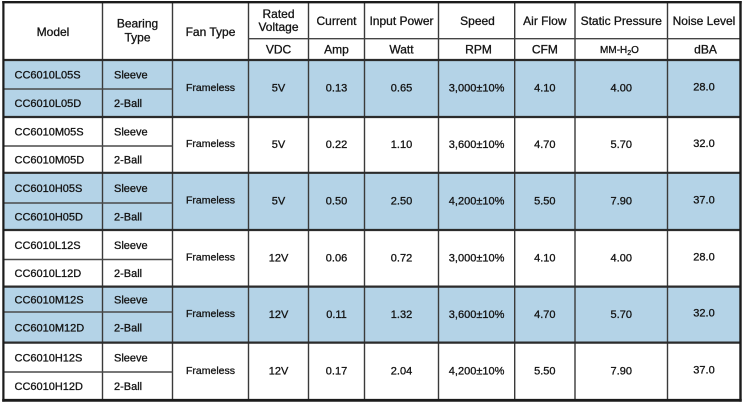 Image resolution: width=744 pixels, height=404 pixels. What do you see at coordinates (401, 259) in the screenshot?
I see `svg-text: 0.72` at bounding box center [401, 259].